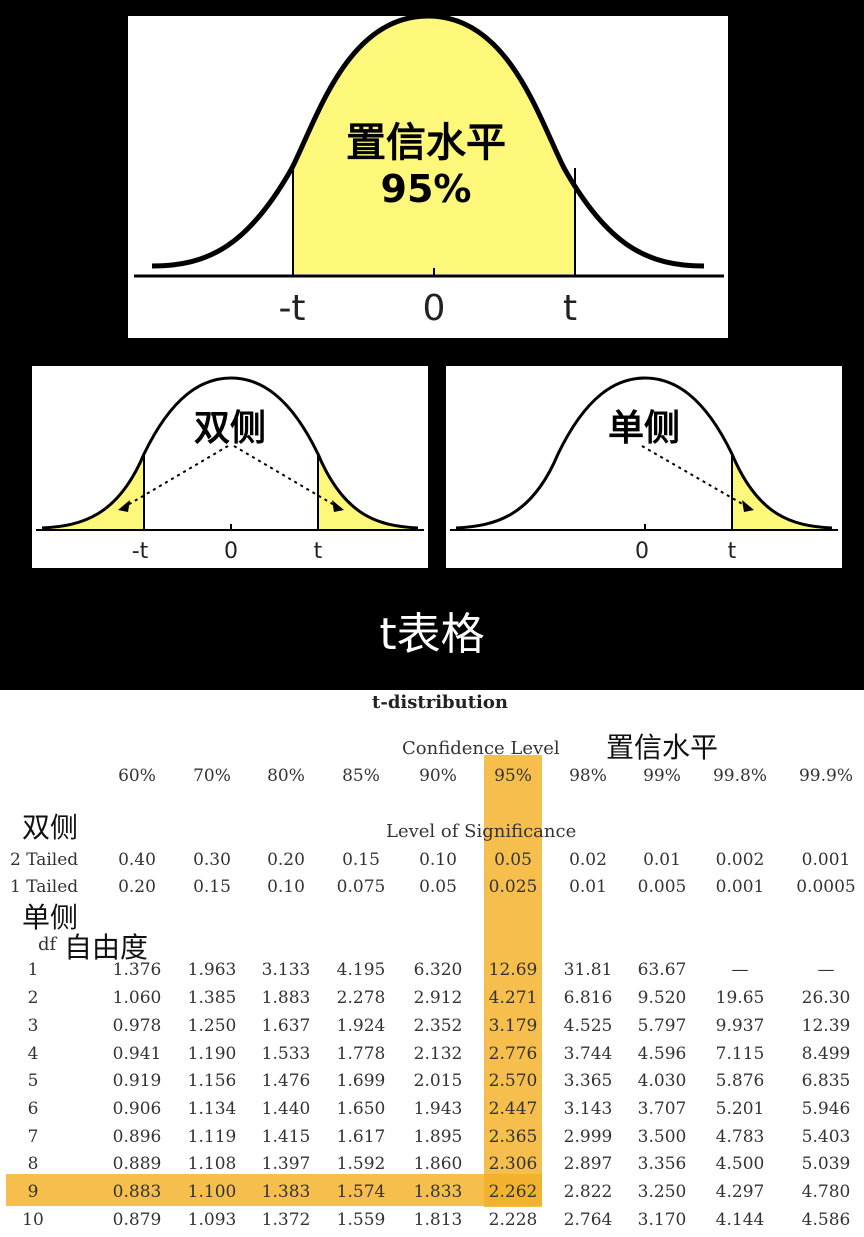  What do you see at coordinates (513, 981) in the screenshot?
I see `highlight-95-column` at bounding box center [513, 981].